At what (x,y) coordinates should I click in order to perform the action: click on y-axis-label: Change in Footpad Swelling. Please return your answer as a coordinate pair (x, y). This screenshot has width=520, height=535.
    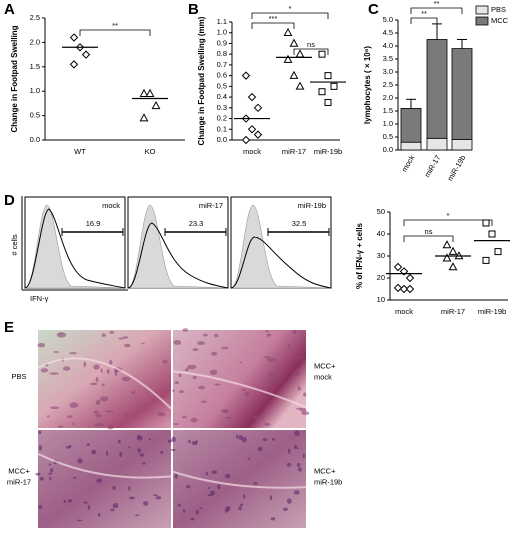
    Looking at the image, I should click on (14, 78).